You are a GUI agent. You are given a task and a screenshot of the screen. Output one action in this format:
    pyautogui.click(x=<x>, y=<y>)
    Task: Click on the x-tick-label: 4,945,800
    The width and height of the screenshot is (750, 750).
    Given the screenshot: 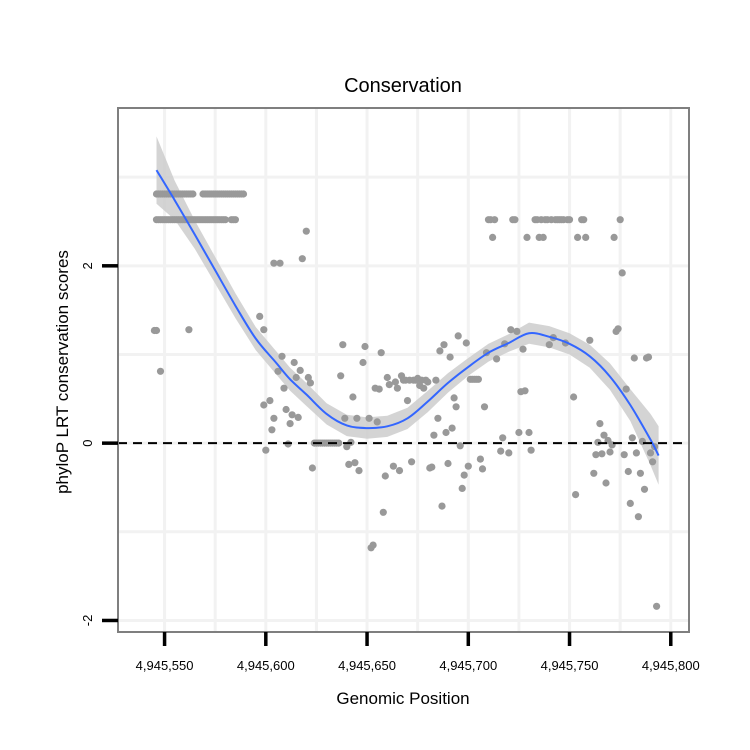 What is the action you would take?
    pyautogui.click(x=671, y=665)
    